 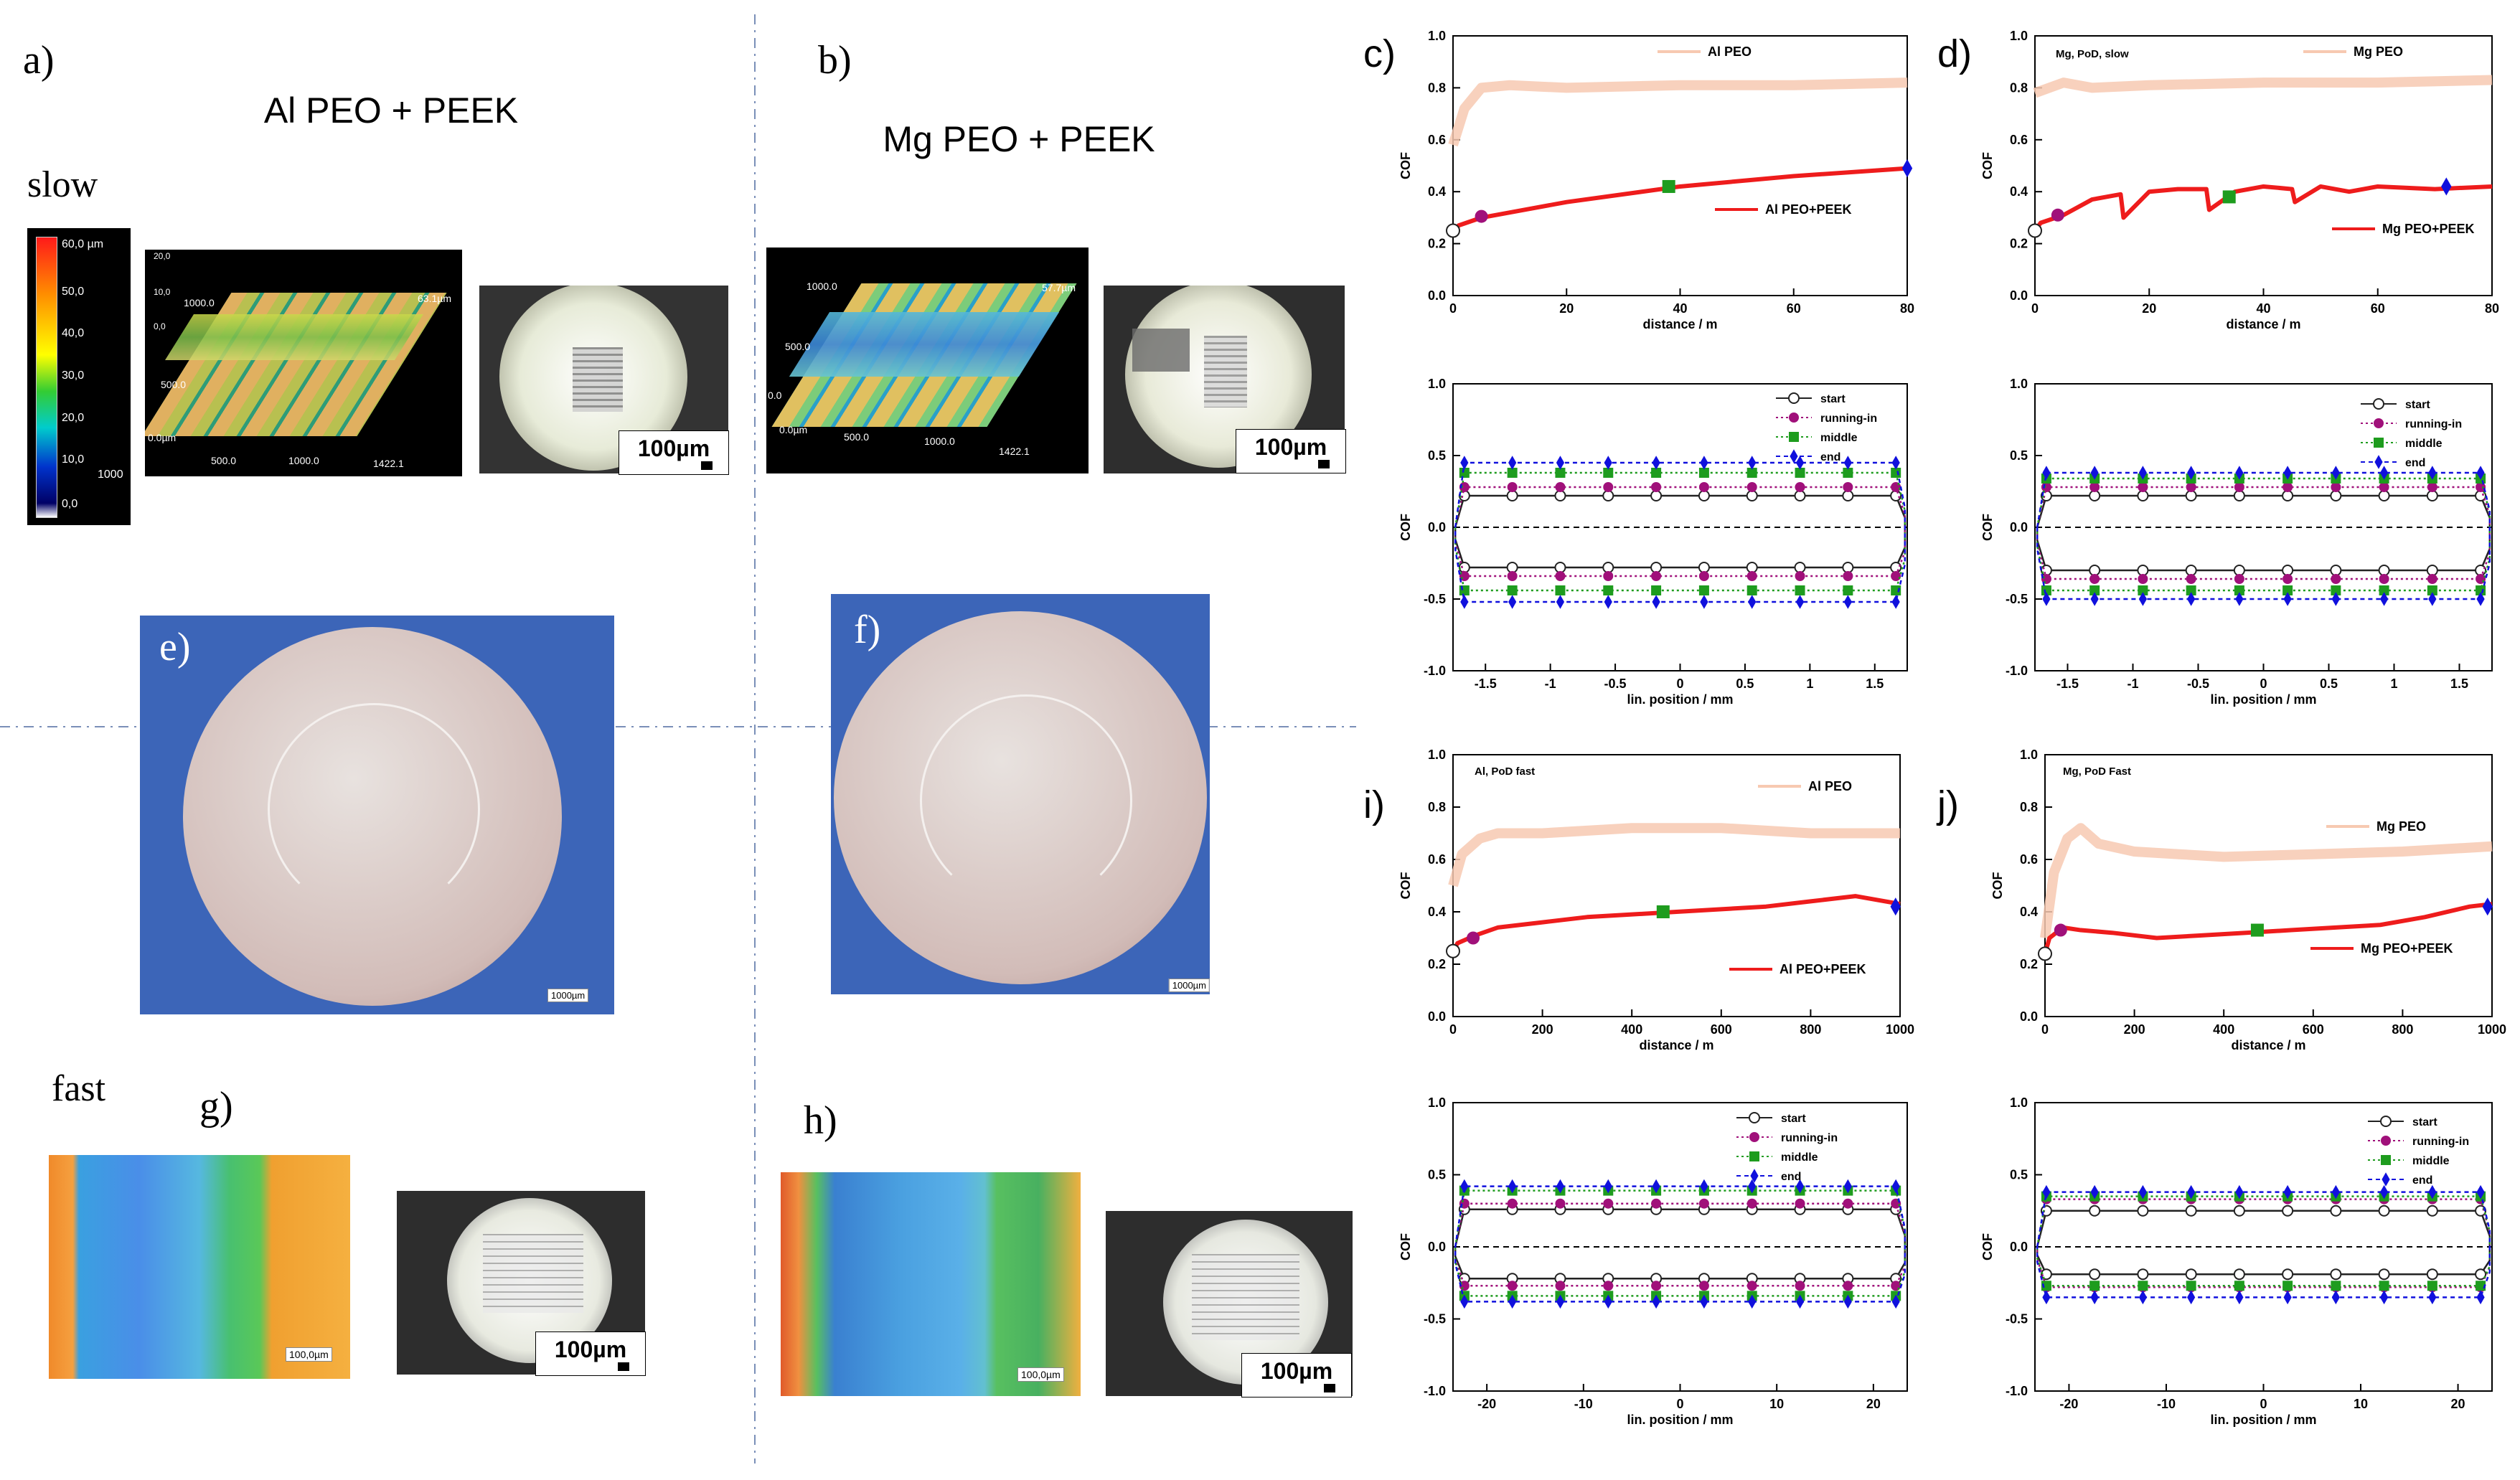 I want to click on y-tick-label: 0.0, so click(x=2019, y=295).